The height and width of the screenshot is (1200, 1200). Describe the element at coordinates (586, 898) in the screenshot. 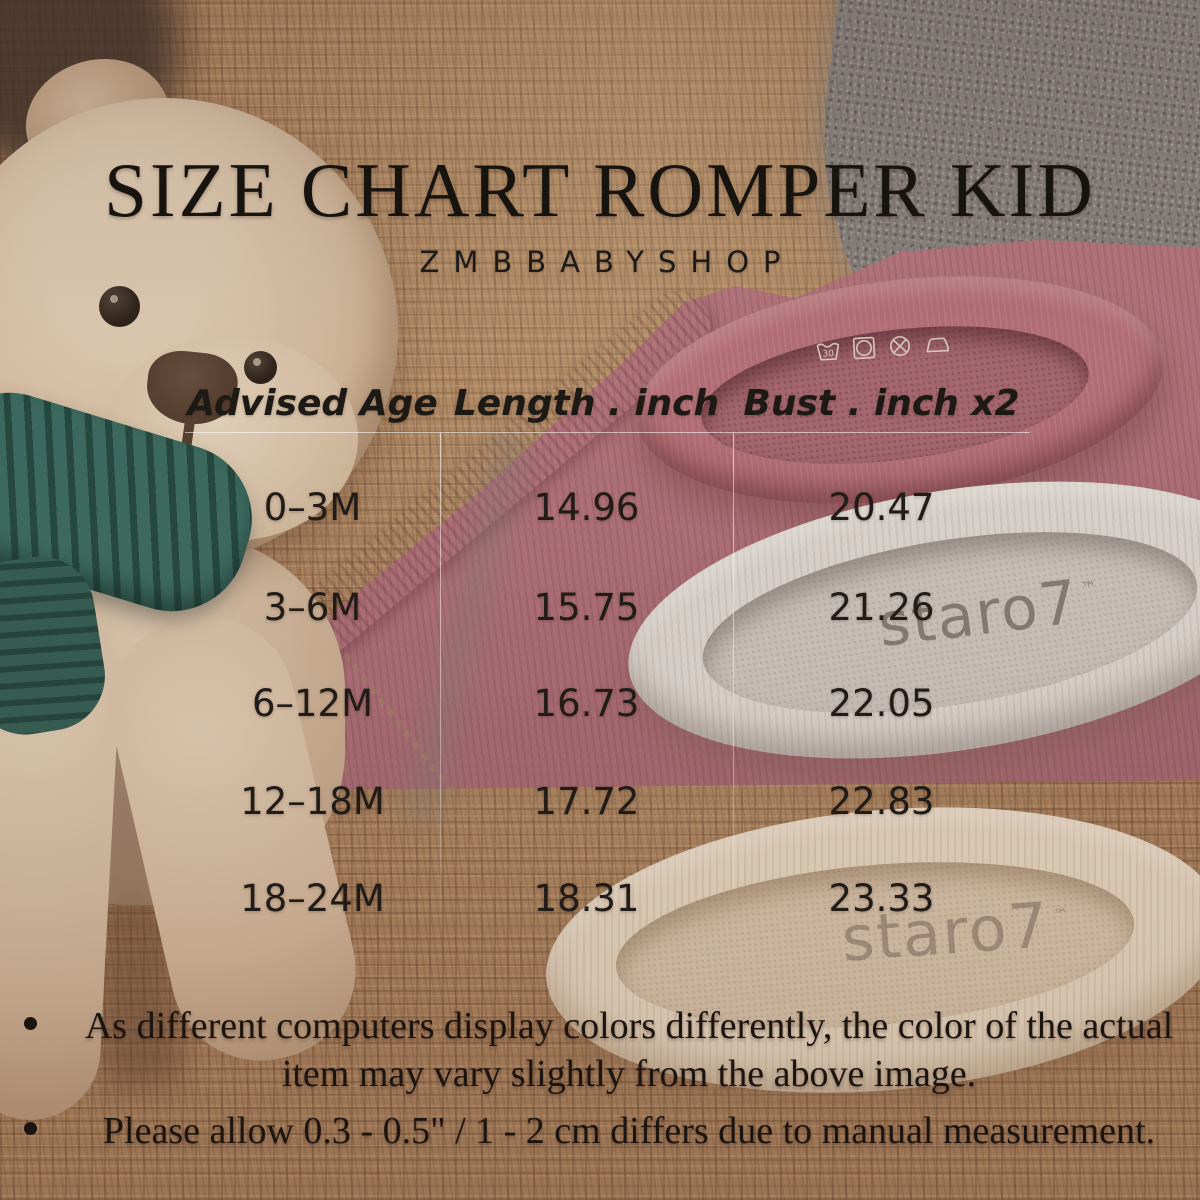

I see `length-value: 18.31` at that location.